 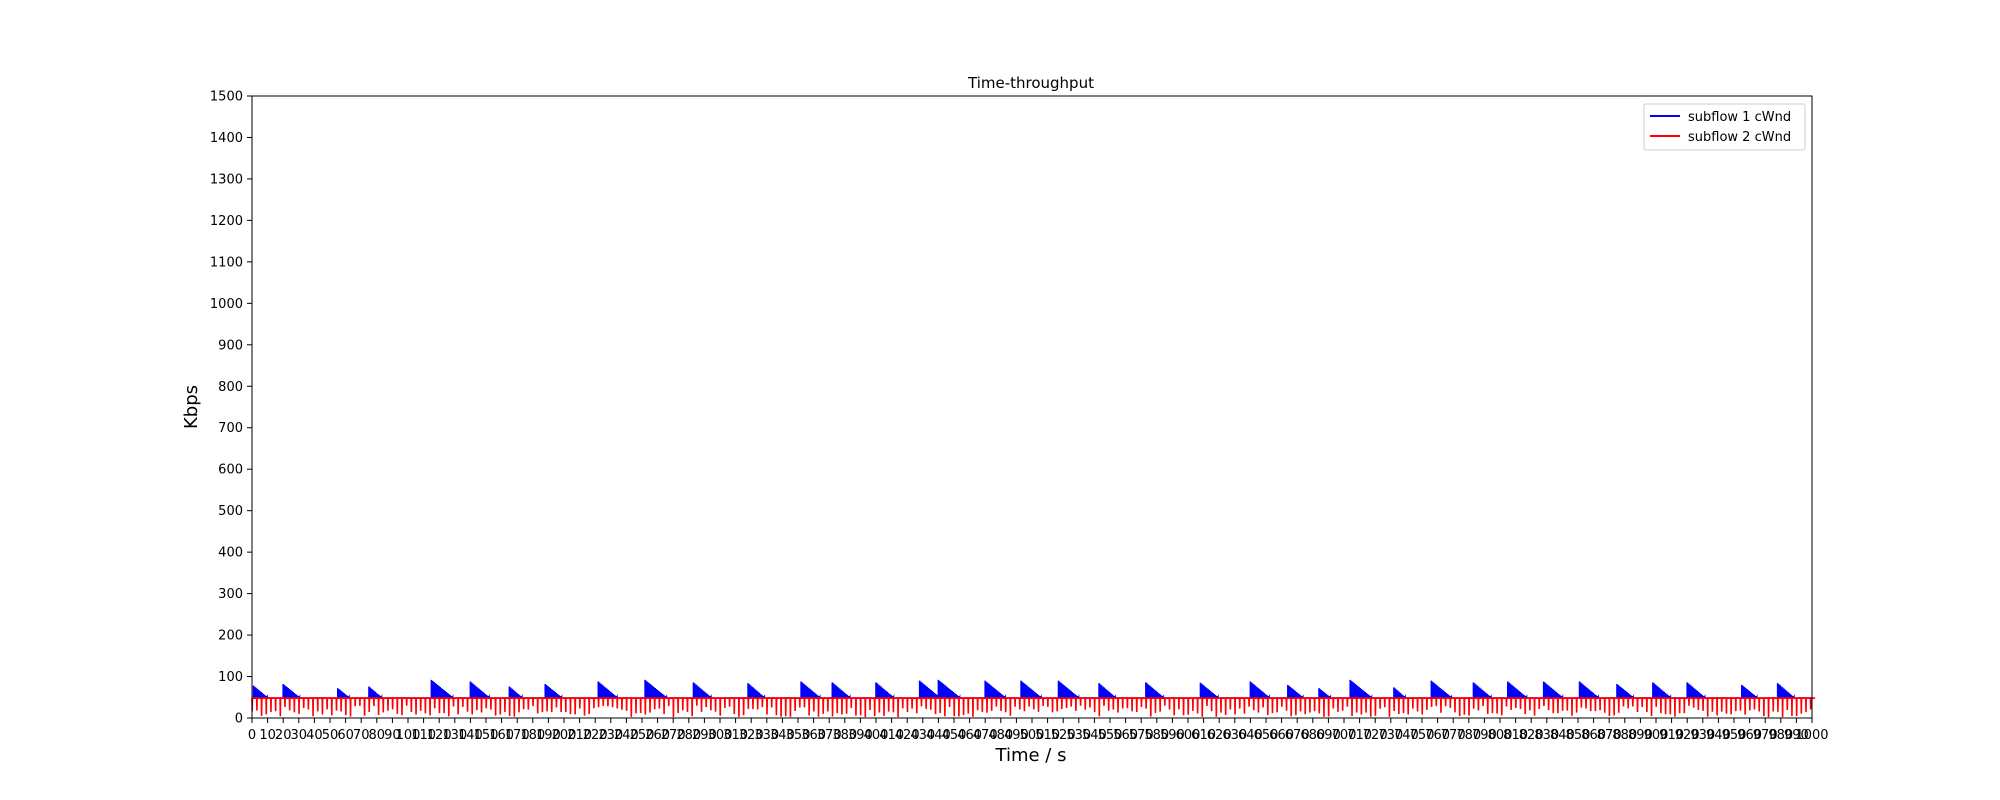 What do you see at coordinates (1266, 735) in the screenshot?
I see `x-tick-label: 650` at bounding box center [1266, 735].